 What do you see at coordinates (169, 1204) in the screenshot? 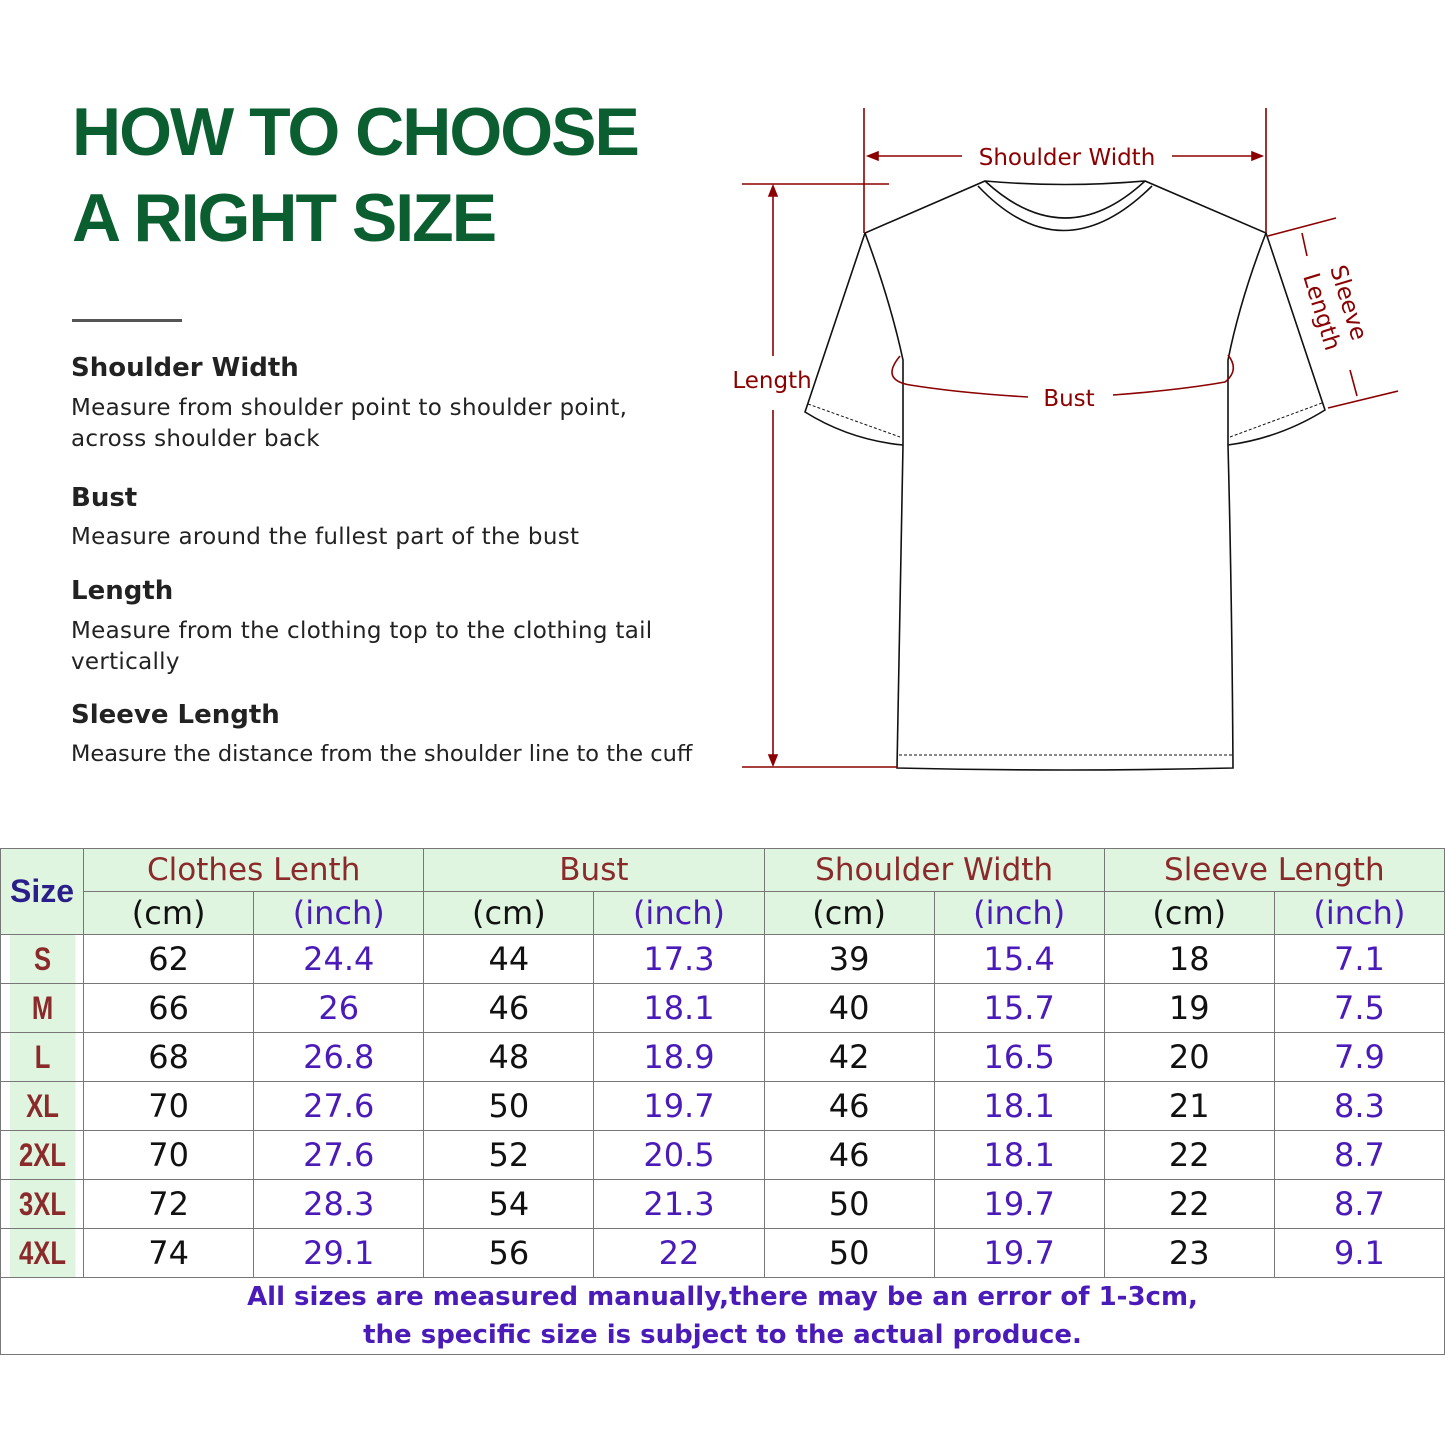
I see `table-cell: 72` at bounding box center [169, 1204].